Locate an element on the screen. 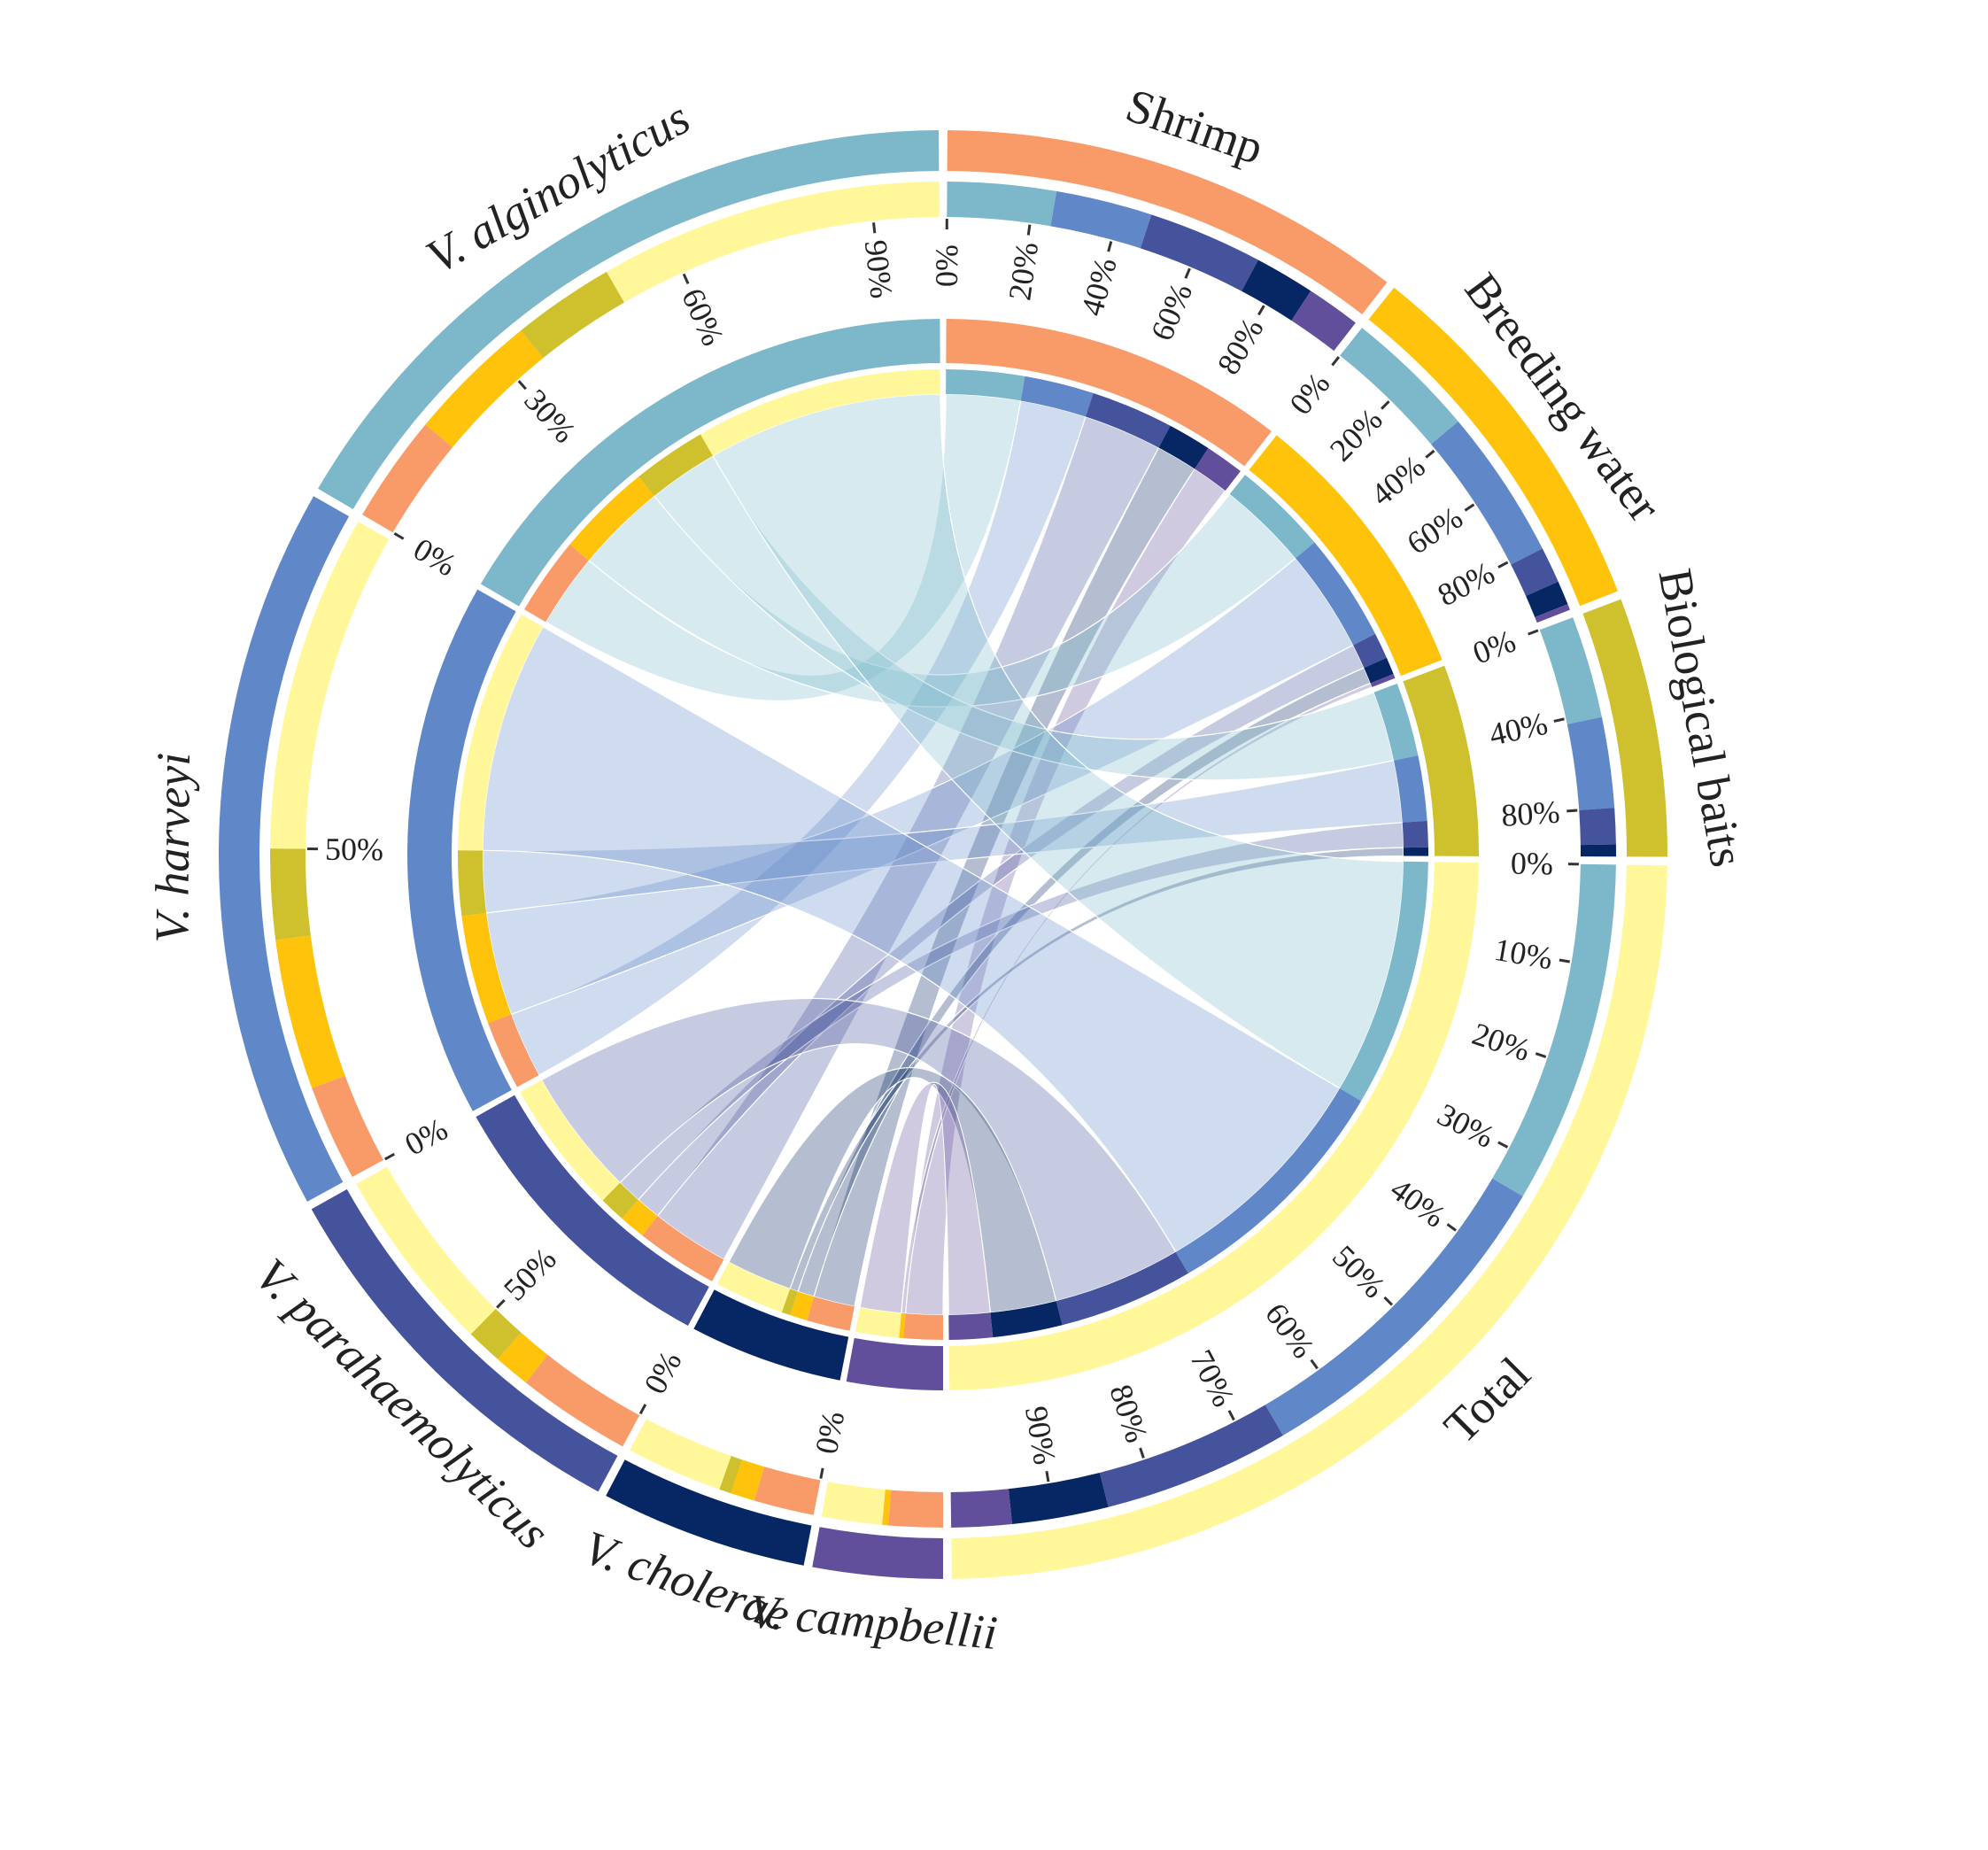 This screenshot has height=1850, width=1988. inner-part-breeding-water-v-cholerae is located at coordinates (1379, 670).